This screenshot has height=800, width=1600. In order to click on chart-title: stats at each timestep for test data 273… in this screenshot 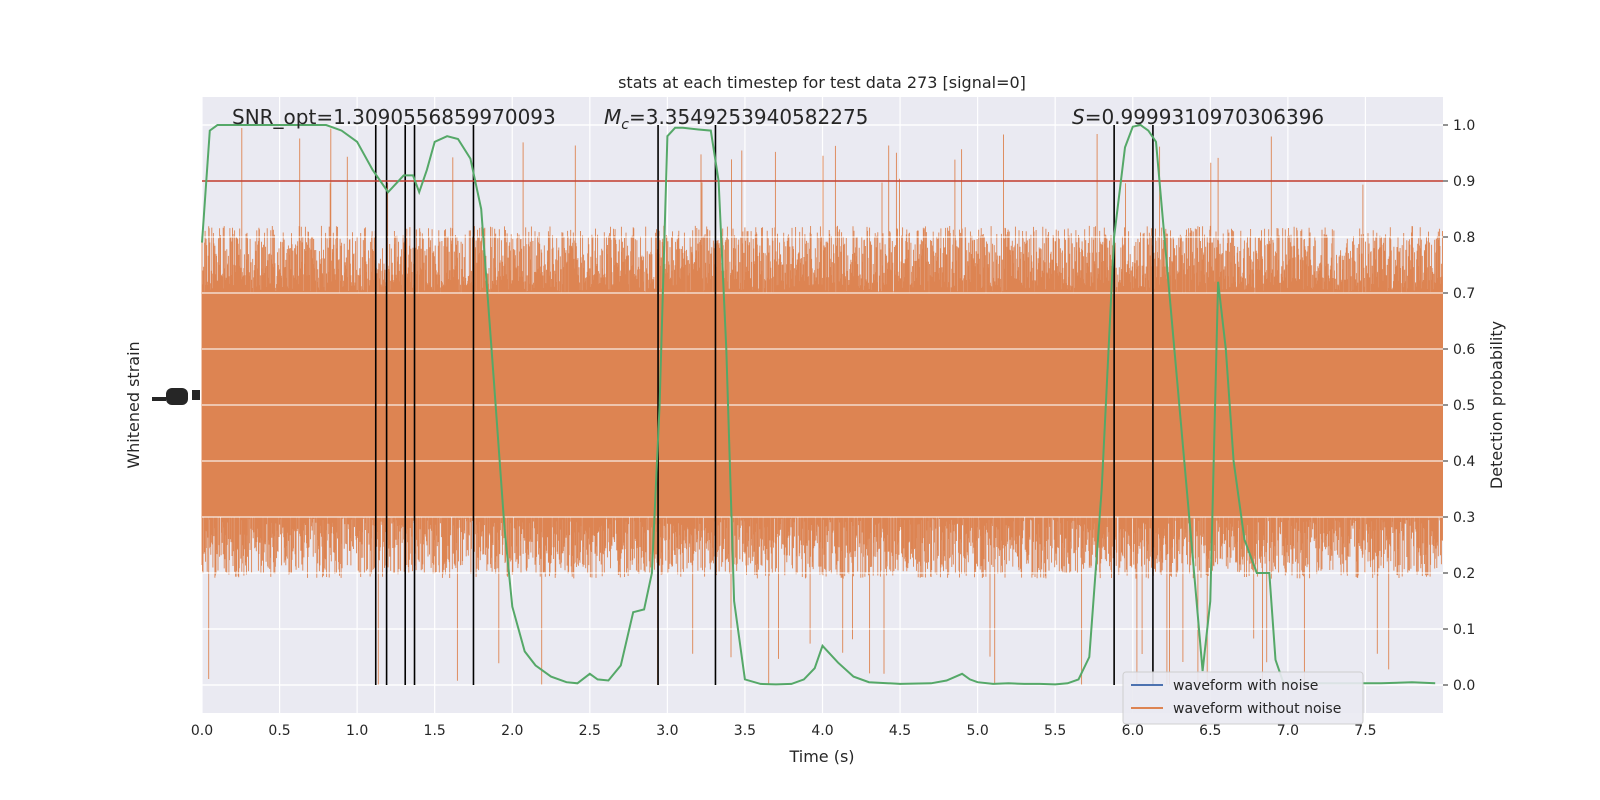, I will do `click(822, 82)`.